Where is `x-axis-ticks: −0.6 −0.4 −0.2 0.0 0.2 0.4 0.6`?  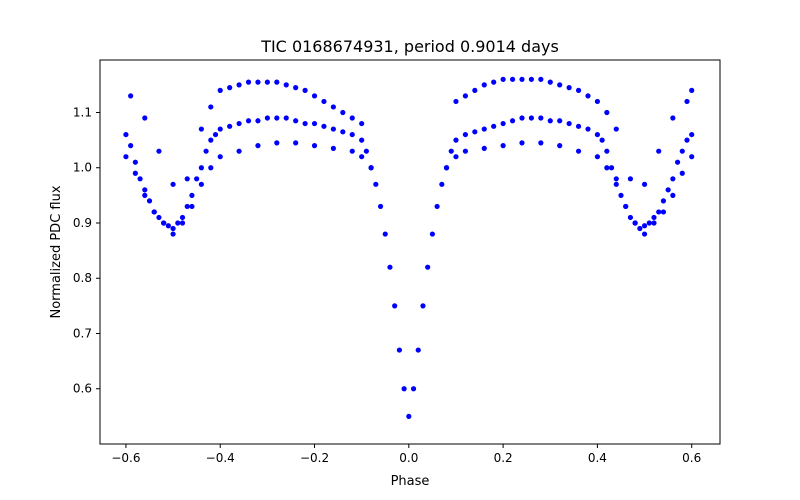 x-axis-ticks: −0.6 −0.4 −0.2 0.0 0.2 0.4 0.6 is located at coordinates (406, 454).